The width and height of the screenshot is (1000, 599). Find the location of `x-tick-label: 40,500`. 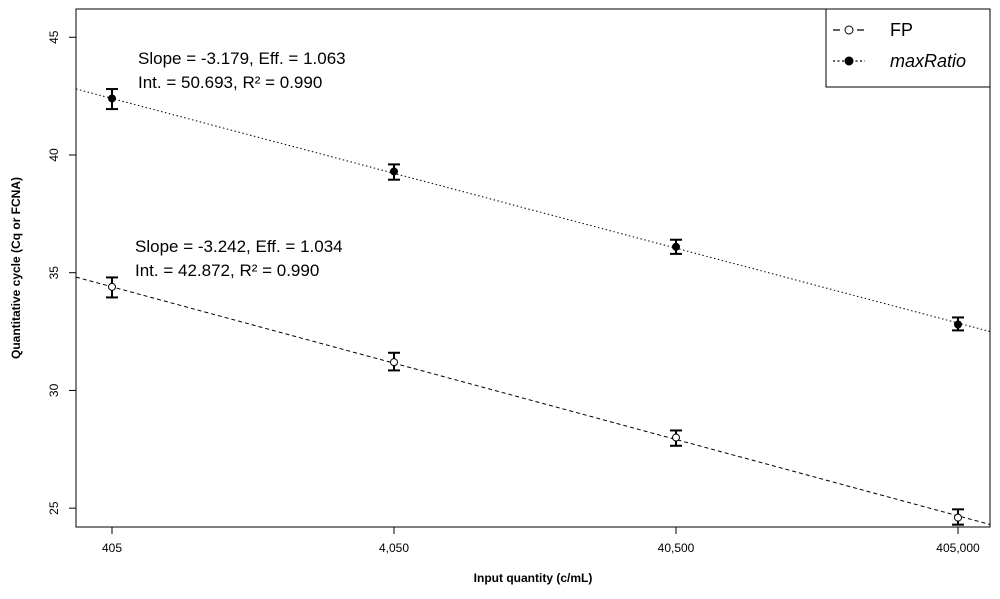

x-tick-label: 40,500 is located at coordinates (676, 548).